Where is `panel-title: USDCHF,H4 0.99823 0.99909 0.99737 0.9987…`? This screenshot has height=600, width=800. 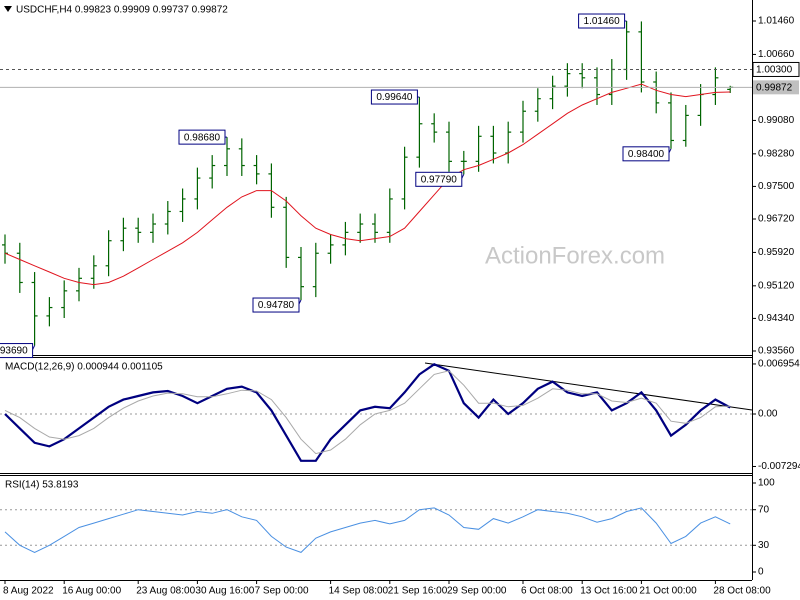 panel-title: USDCHF,H4 0.99823 0.99909 0.99737 0.9987… is located at coordinates (122, 10).